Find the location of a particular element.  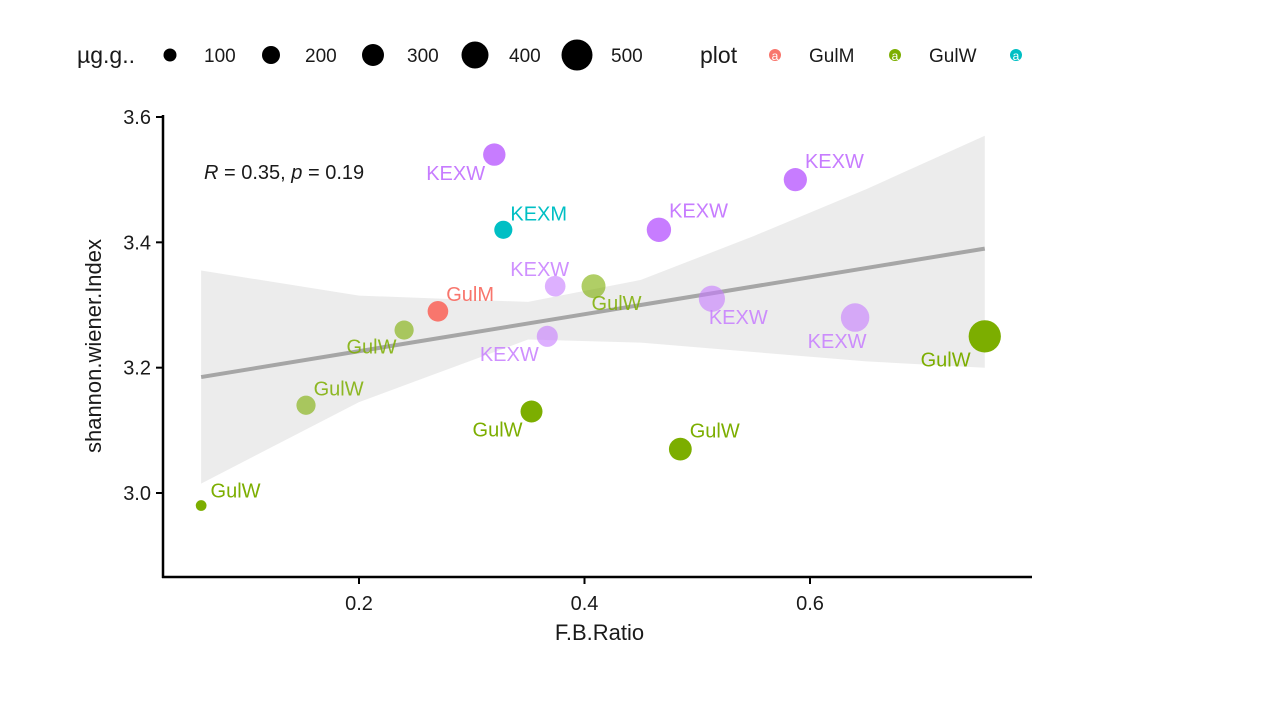

stat-annotation-layer: R = 0.35, p = 0.19 is located at coordinates (284, 173).